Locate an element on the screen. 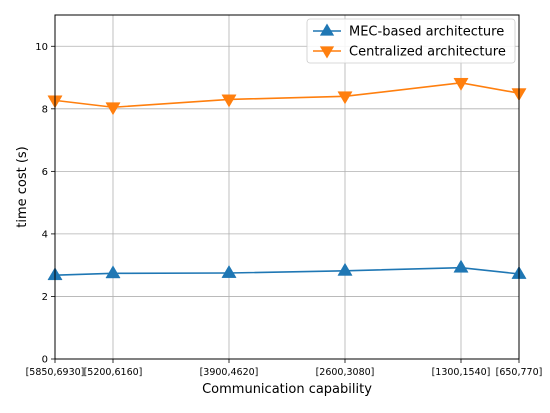  legend-item-2: Centralized architecture is located at coordinates (409, 52).